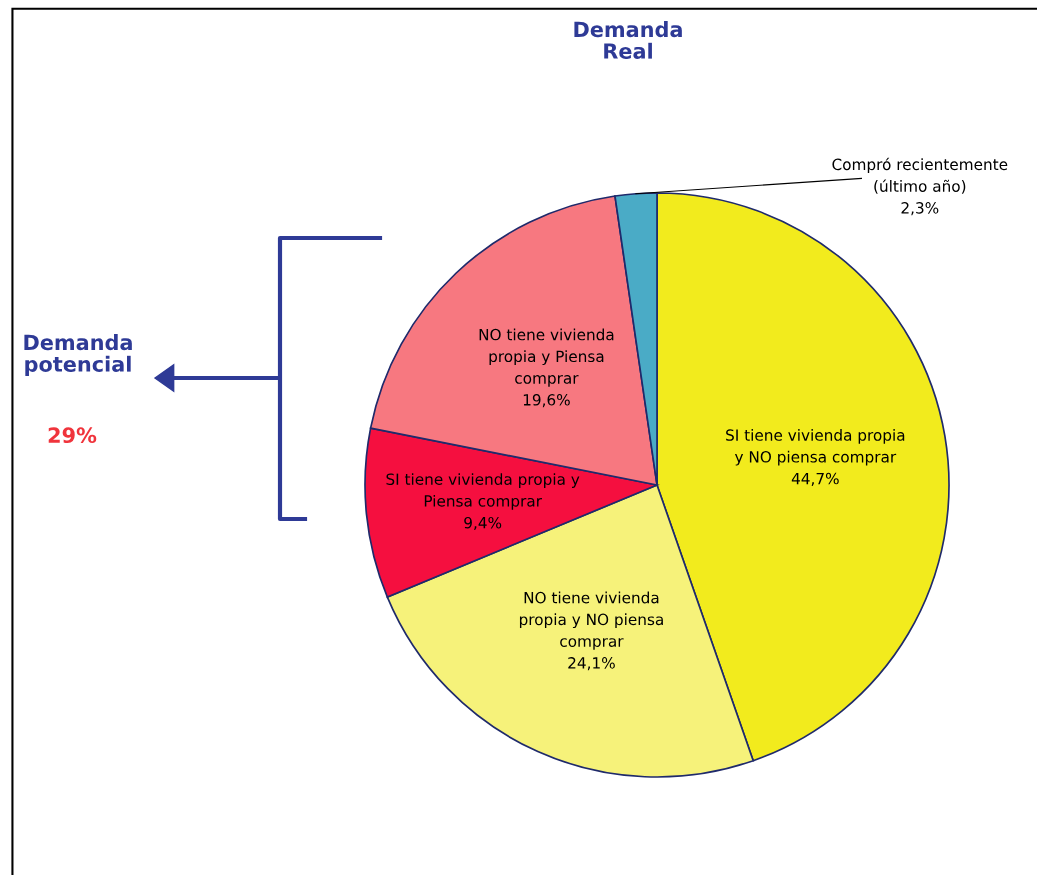  I want to click on text: Demanda potencial, so click(78, 355).